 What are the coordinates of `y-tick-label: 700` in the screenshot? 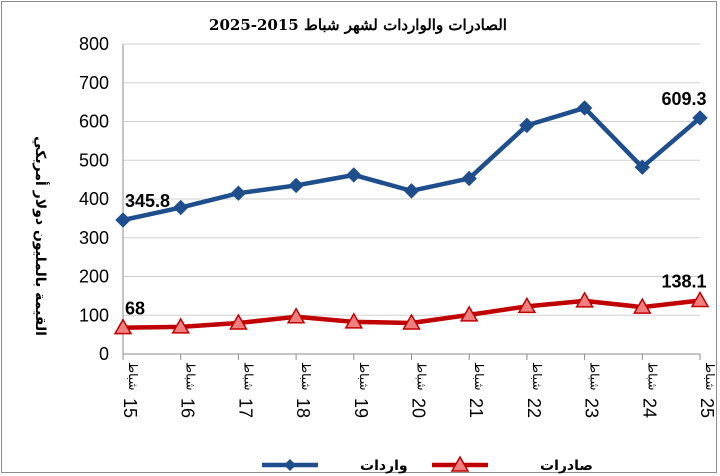 It's located at (94, 83).